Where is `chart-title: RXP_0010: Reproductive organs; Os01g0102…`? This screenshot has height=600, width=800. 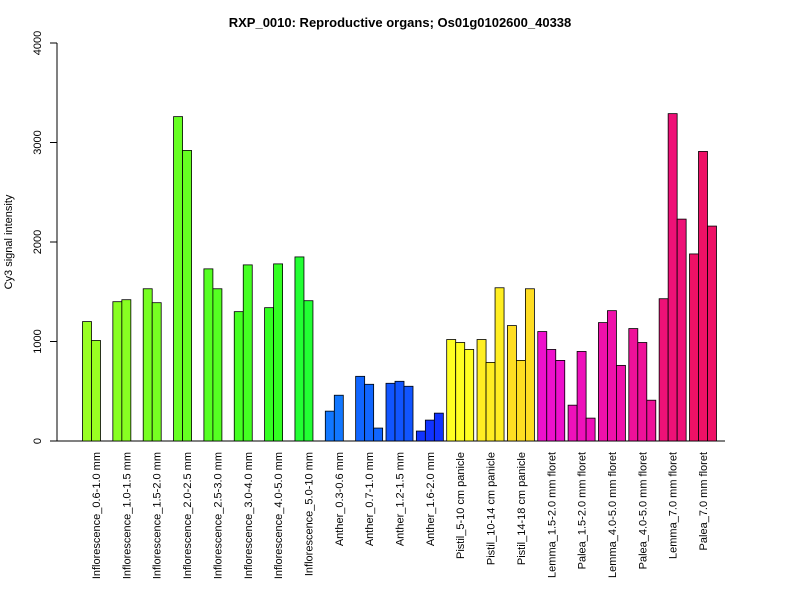
chart-title: RXP_0010: Reproductive organs; Os01g0102… is located at coordinates (400, 22).